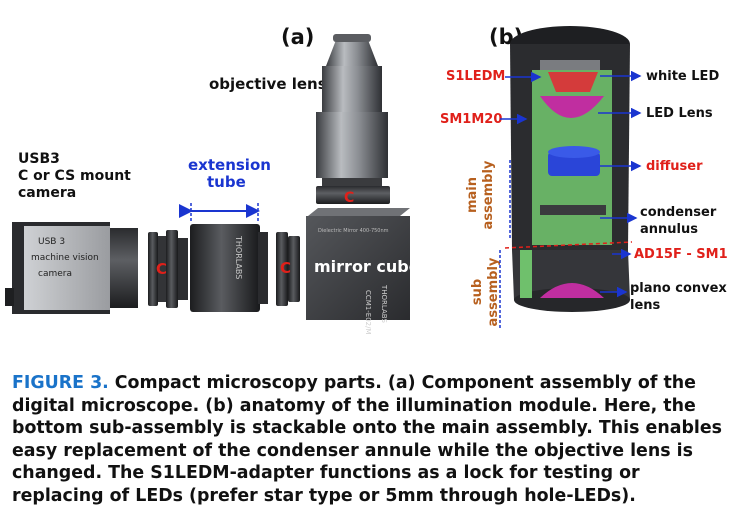  I want to click on svg-text: Dielectric Mirror 400-750nm, so click(353, 231).